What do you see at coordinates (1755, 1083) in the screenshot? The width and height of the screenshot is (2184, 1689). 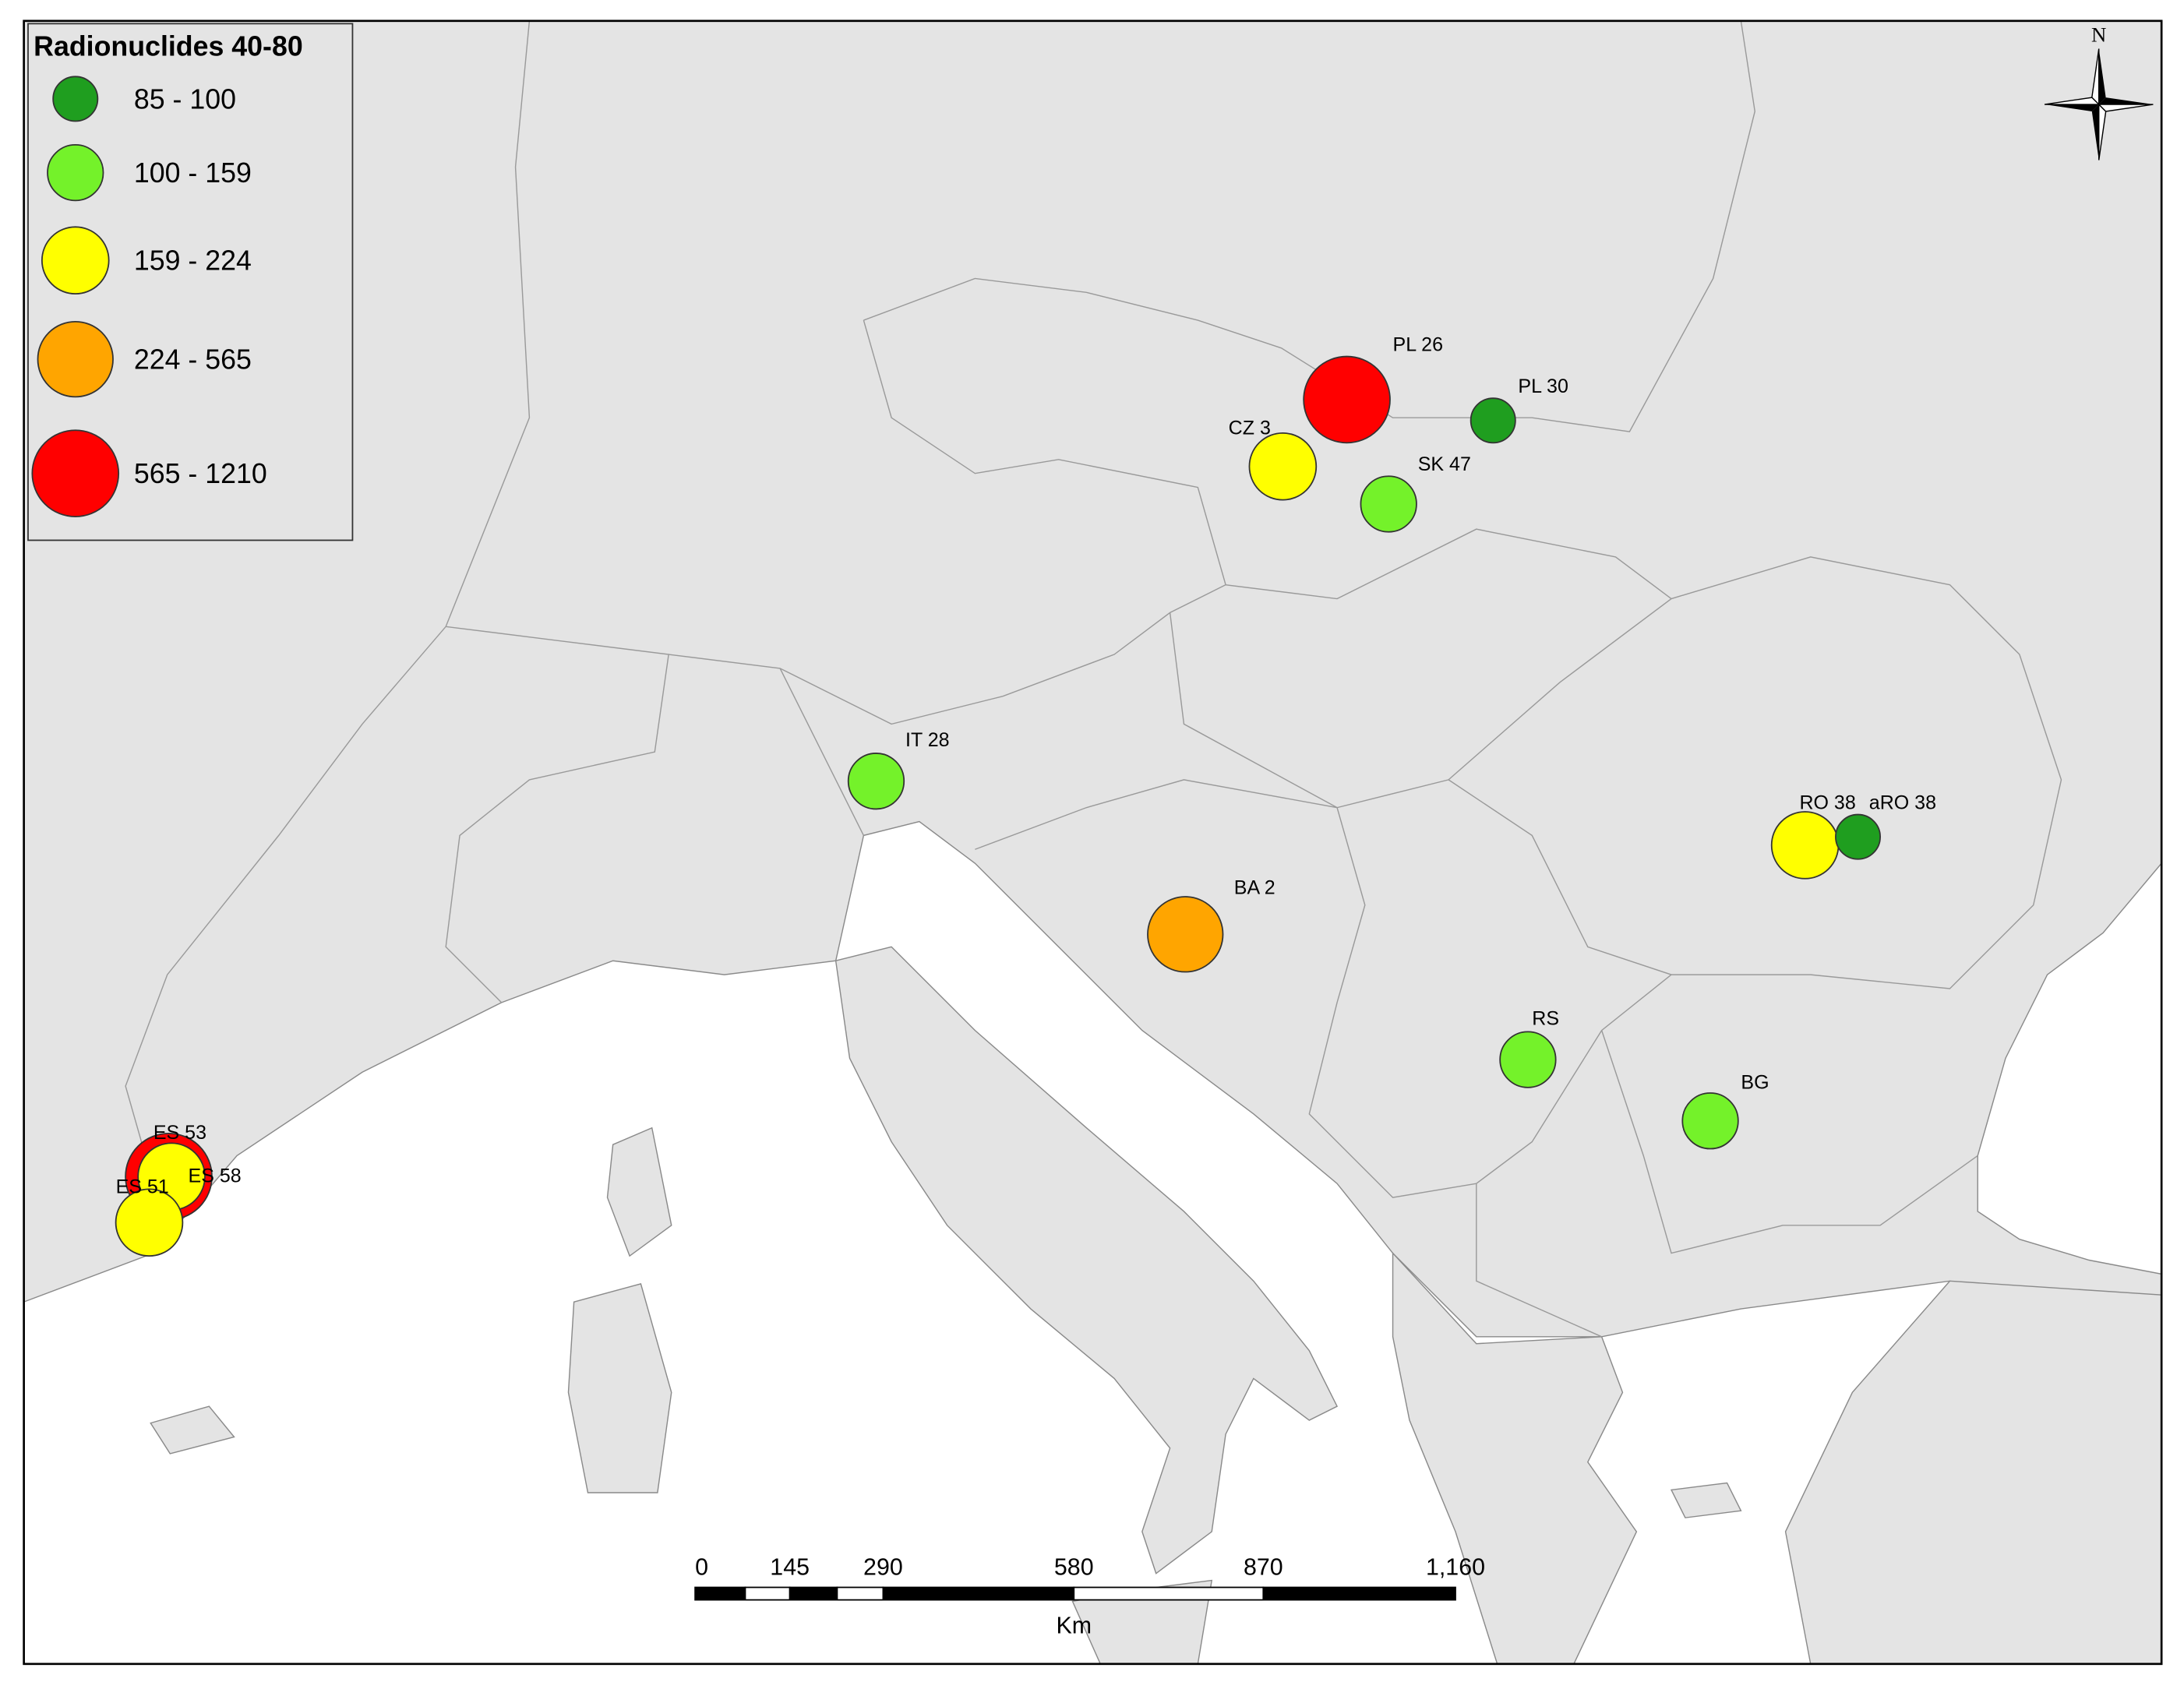 I see `site-label: BG` at bounding box center [1755, 1083].